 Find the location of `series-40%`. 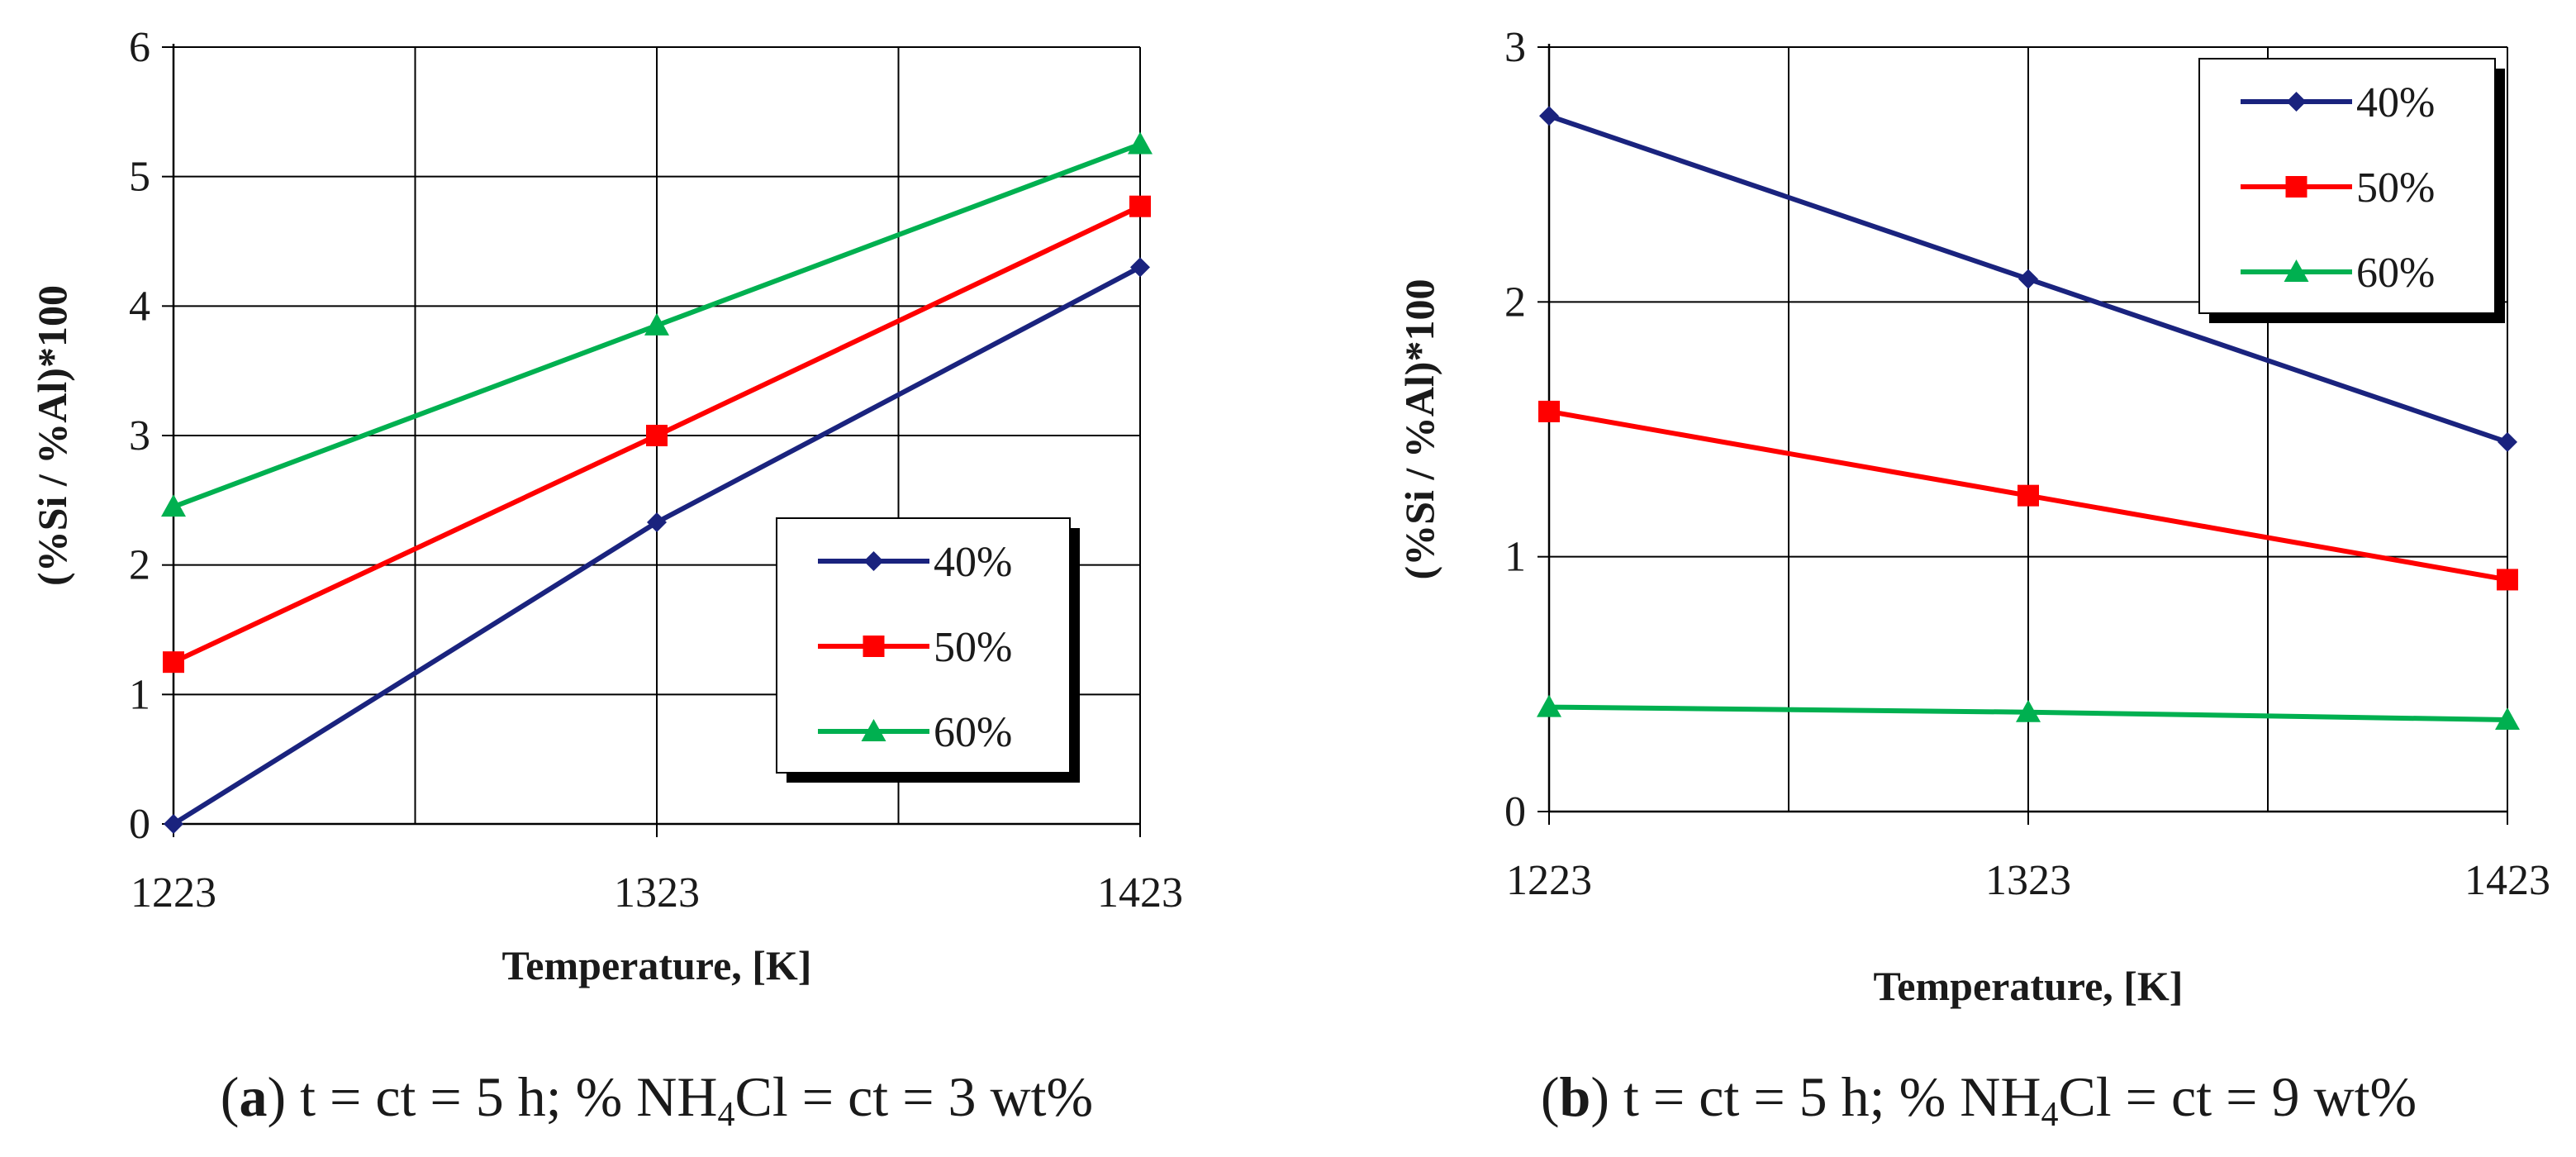

series-40% is located at coordinates (2028, 279).